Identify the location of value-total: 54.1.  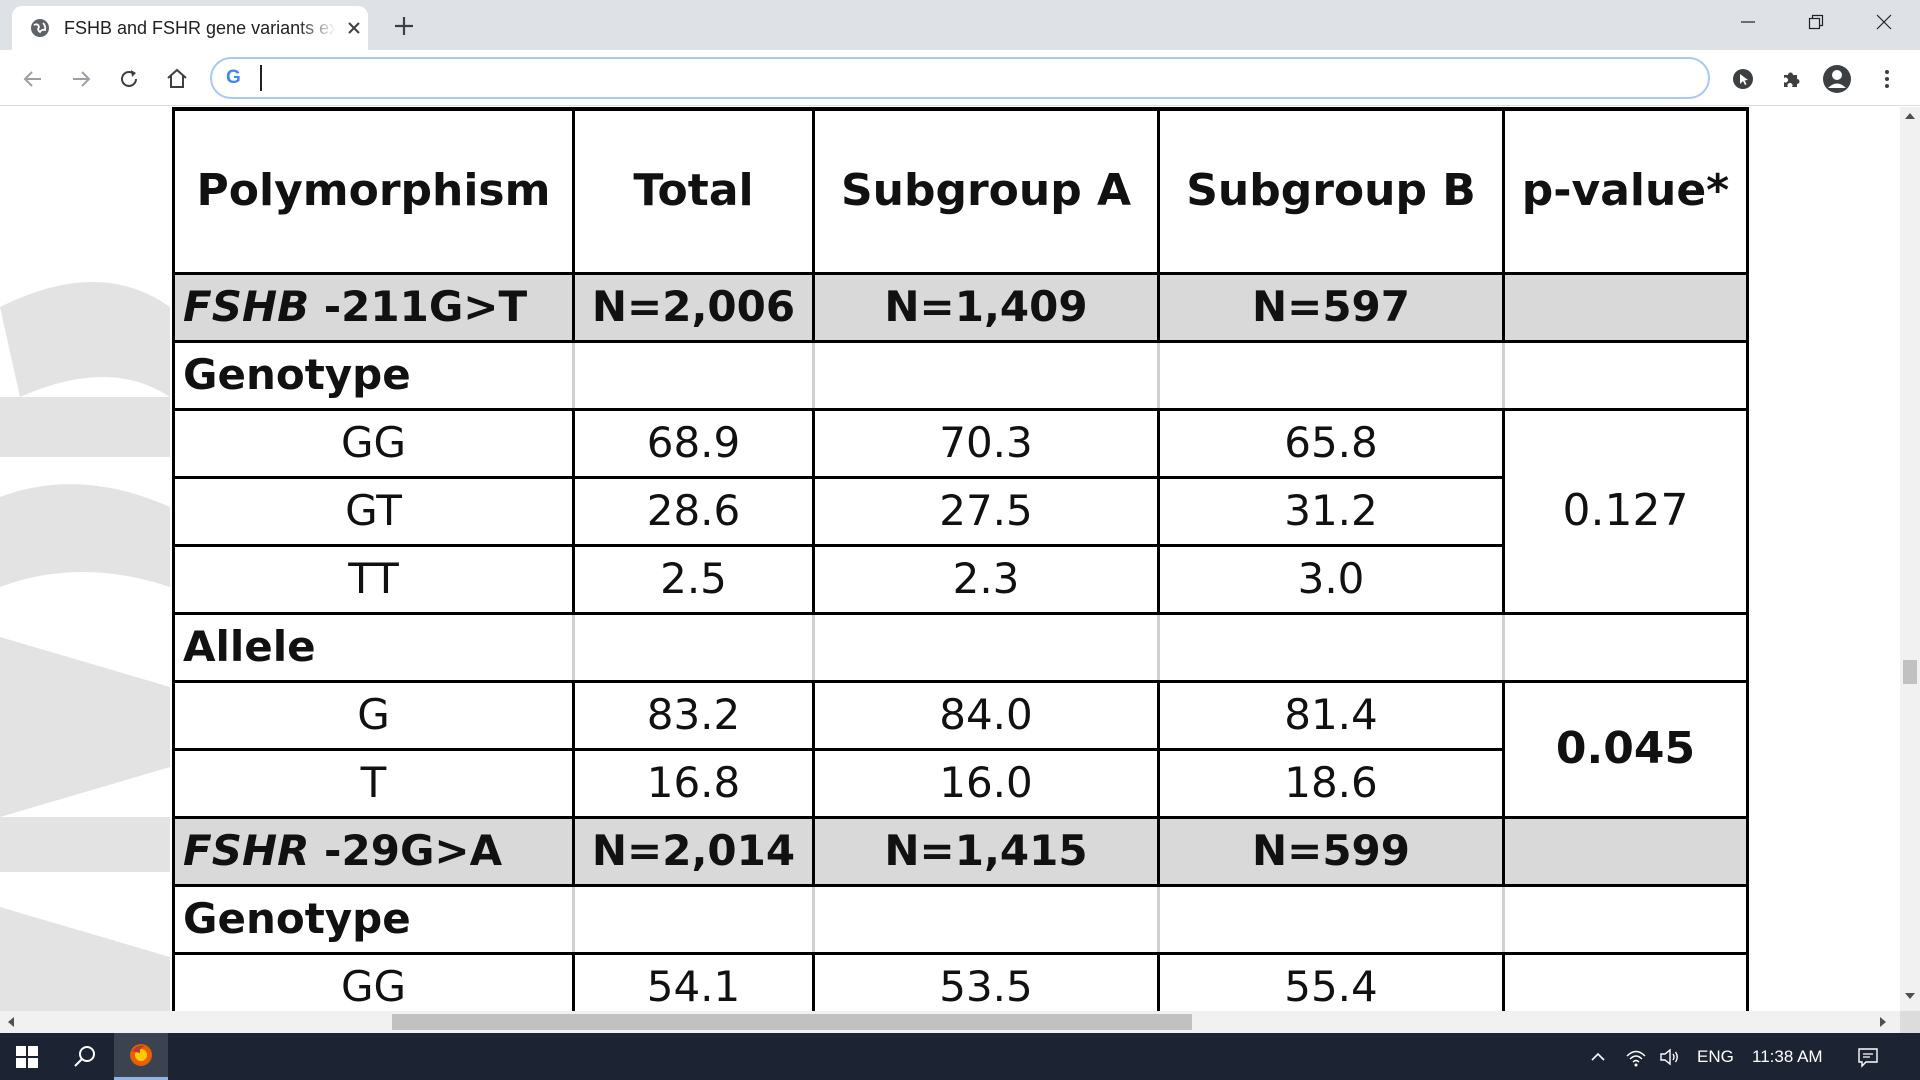
(693, 981).